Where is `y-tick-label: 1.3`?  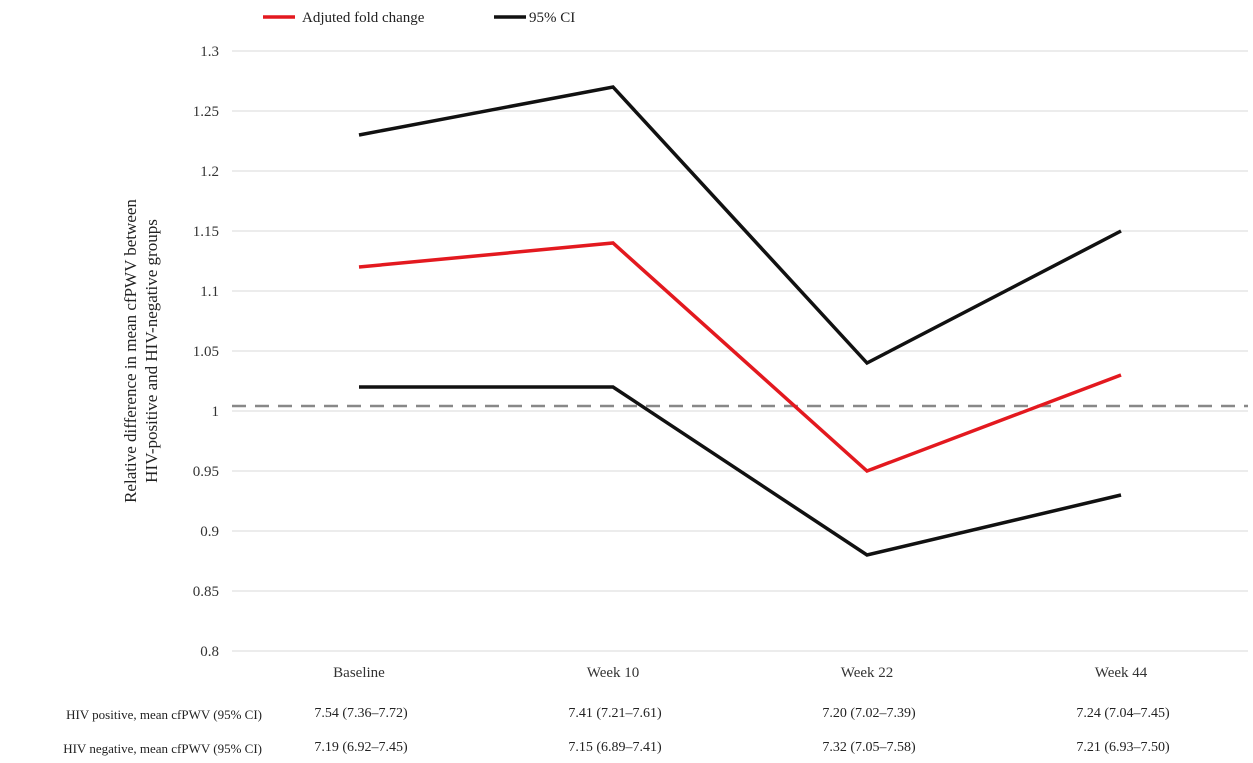
y-tick-label: 1.3 is located at coordinates (209, 52).